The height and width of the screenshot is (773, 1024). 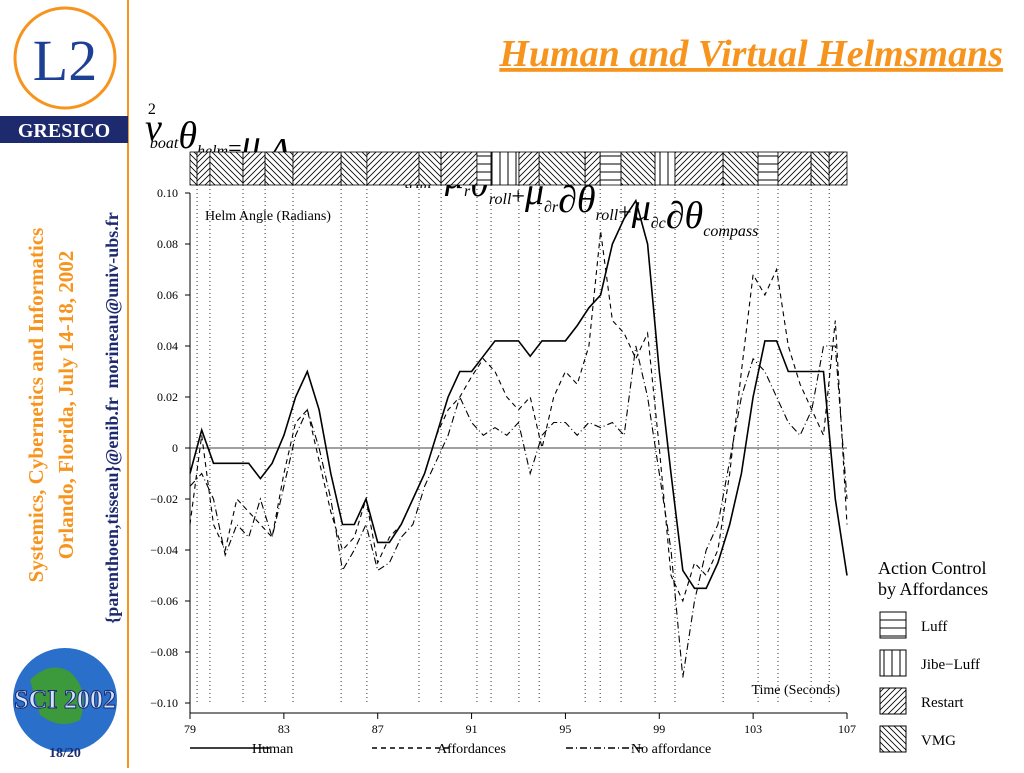 What do you see at coordinates (36, 405) in the screenshot?
I see `conference: Systemics, Cybernetics and Informatics` at bounding box center [36, 405].